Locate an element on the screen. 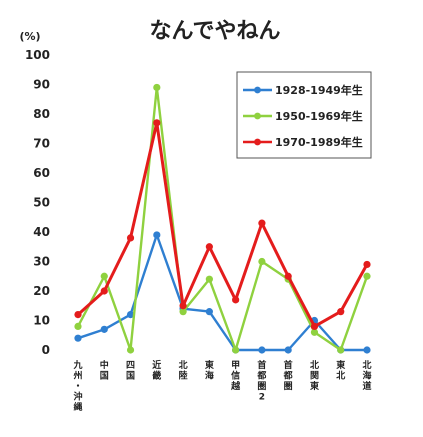  x-tick-label: 東北 is located at coordinates (340, 370).